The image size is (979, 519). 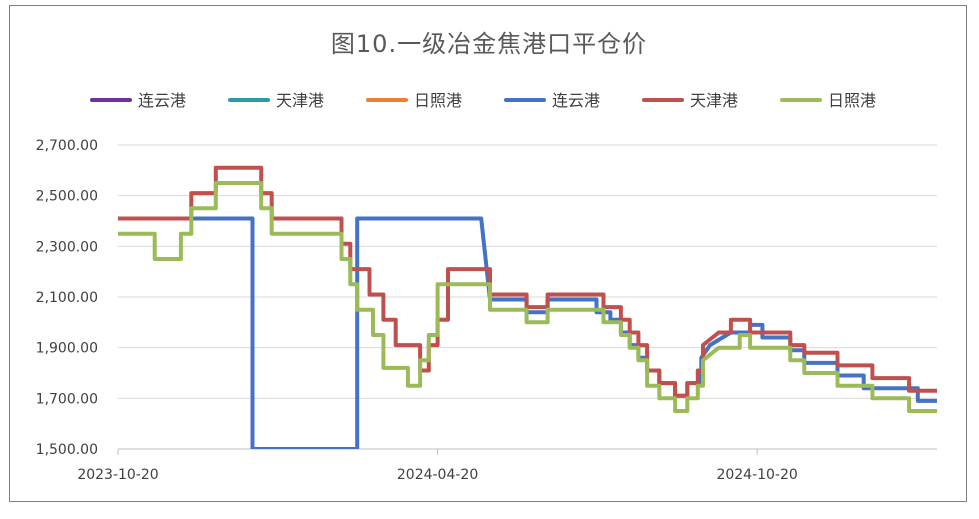 What do you see at coordinates (437, 466) in the screenshot?
I see `x-axis-ticks: 2023-10-20 2024-04-20 2024-10-20` at bounding box center [437, 466].